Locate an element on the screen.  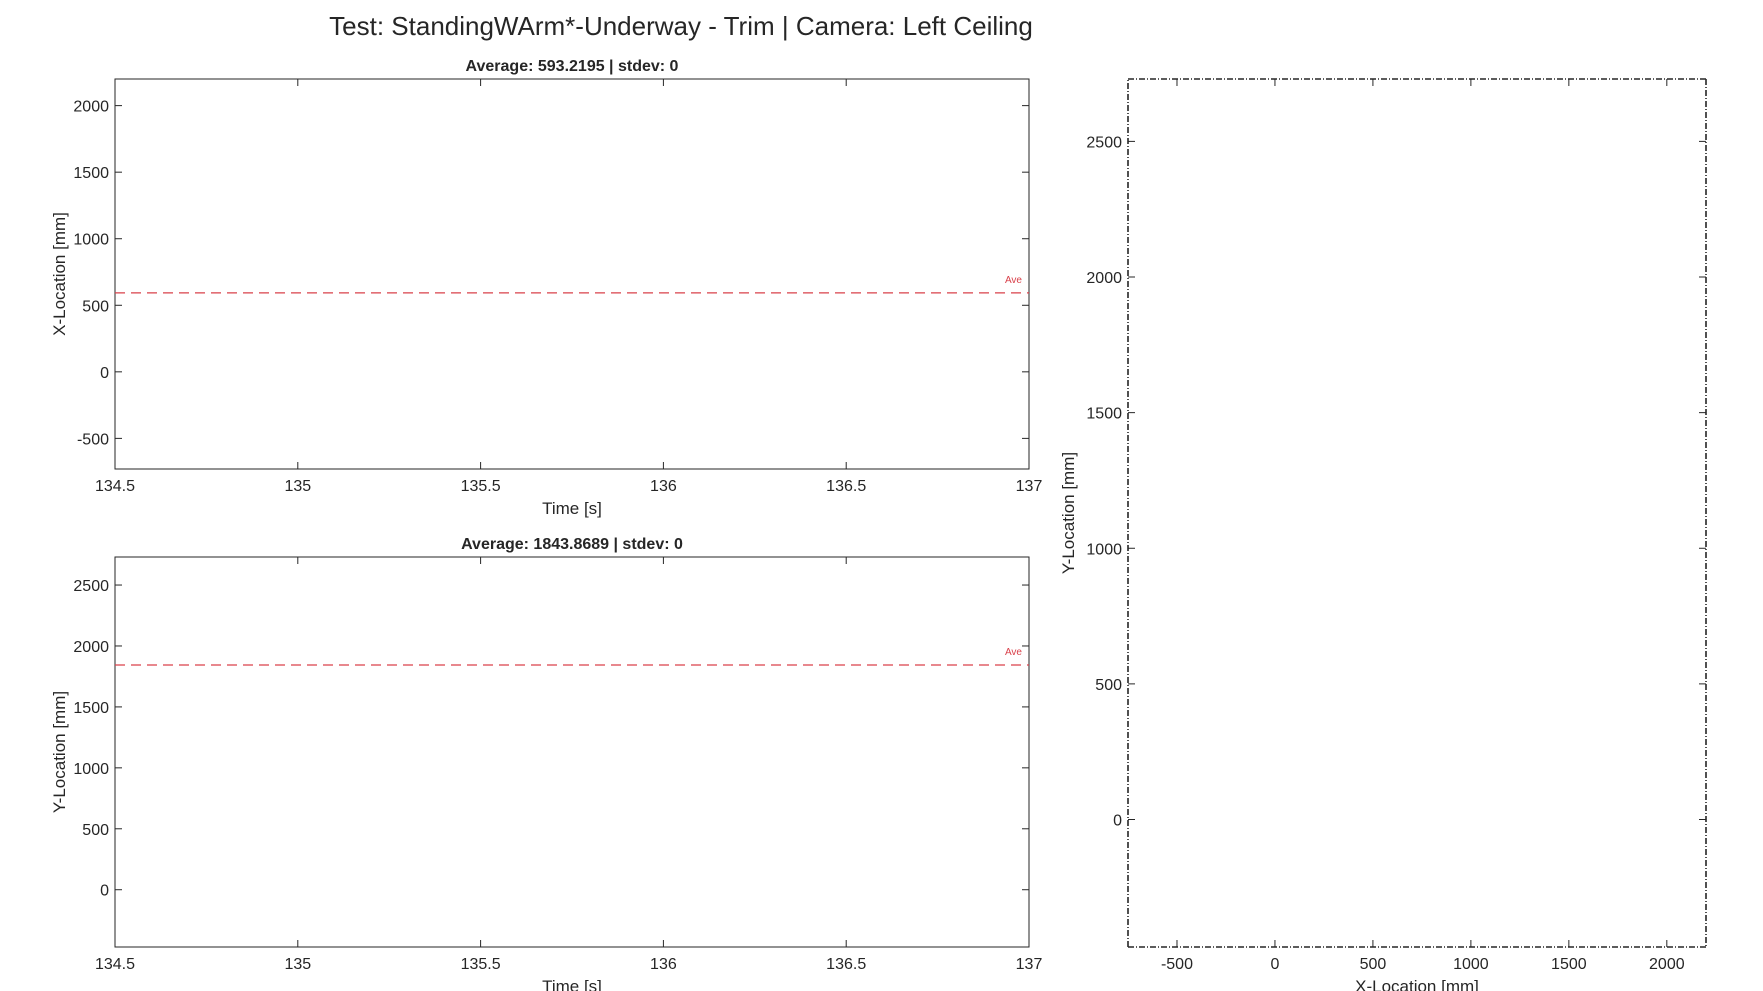
y-tick-label: -500 is located at coordinates (93, 439).